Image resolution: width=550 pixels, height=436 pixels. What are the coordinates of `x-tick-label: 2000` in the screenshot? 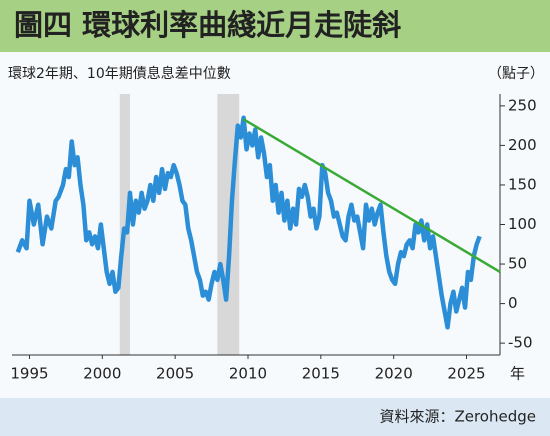 It's located at (102, 374).